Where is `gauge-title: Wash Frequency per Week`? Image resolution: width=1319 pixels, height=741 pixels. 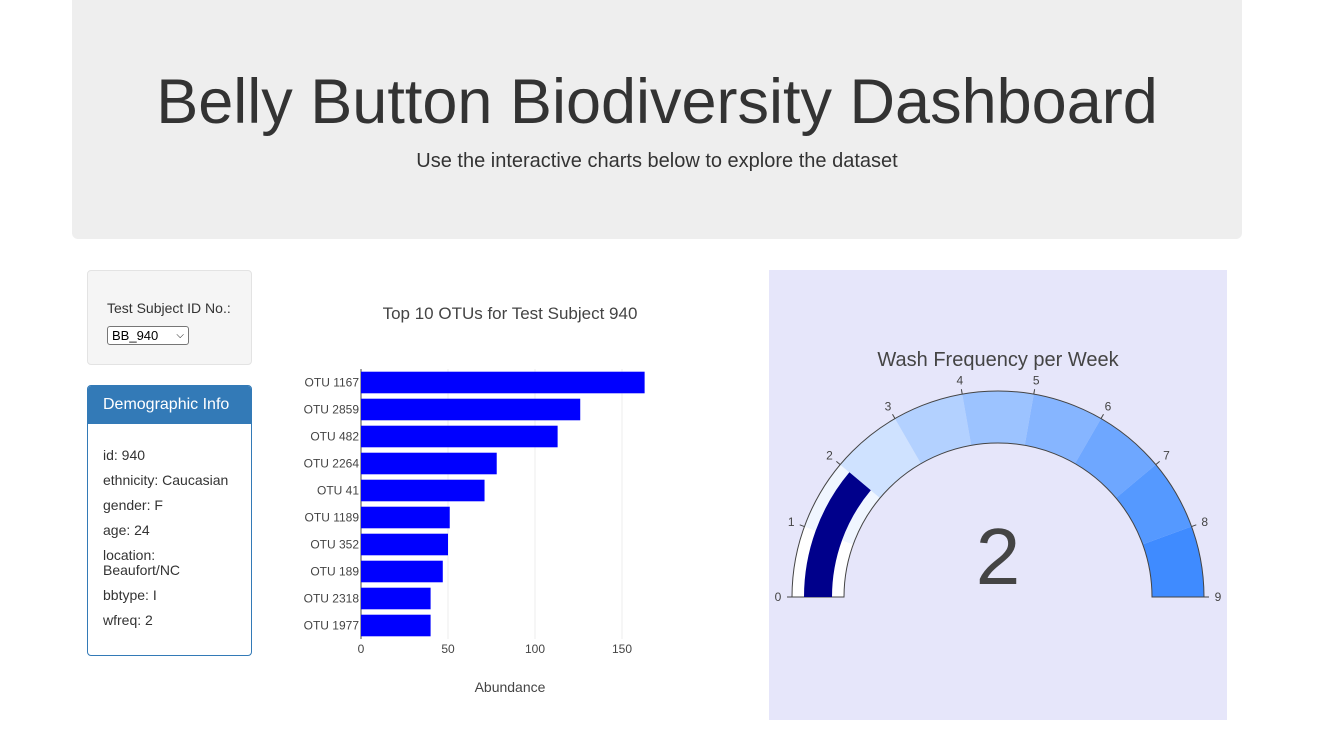
gauge-title: Wash Frequency per Week is located at coordinates (998, 360).